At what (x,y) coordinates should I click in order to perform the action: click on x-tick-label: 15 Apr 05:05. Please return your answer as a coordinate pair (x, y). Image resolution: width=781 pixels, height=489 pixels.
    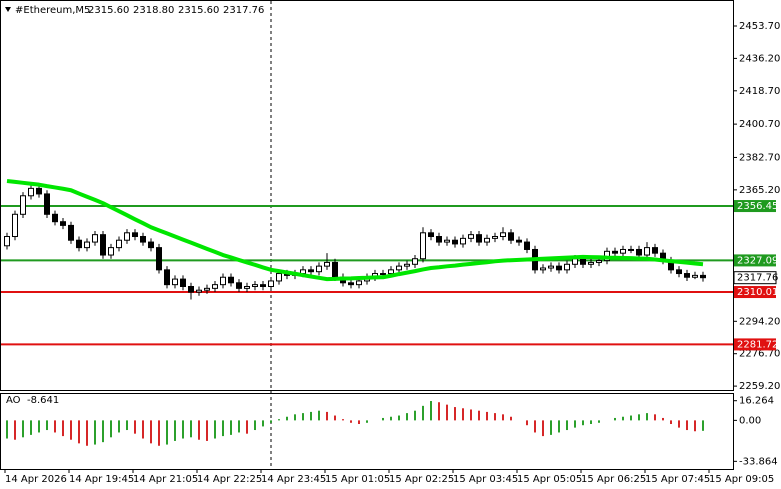
    Looking at the image, I should click on (549, 479).